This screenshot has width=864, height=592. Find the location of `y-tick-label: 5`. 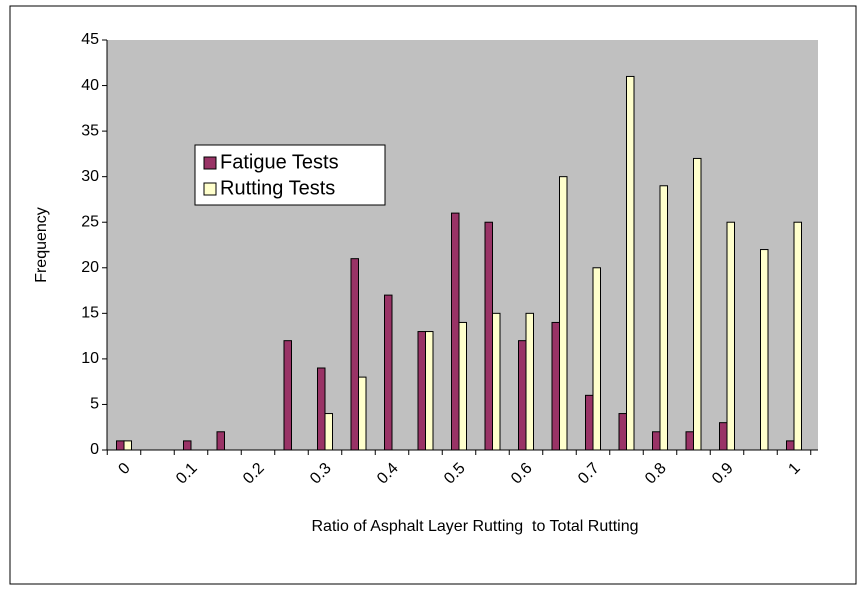

y-tick-label: 5 is located at coordinates (94, 404).